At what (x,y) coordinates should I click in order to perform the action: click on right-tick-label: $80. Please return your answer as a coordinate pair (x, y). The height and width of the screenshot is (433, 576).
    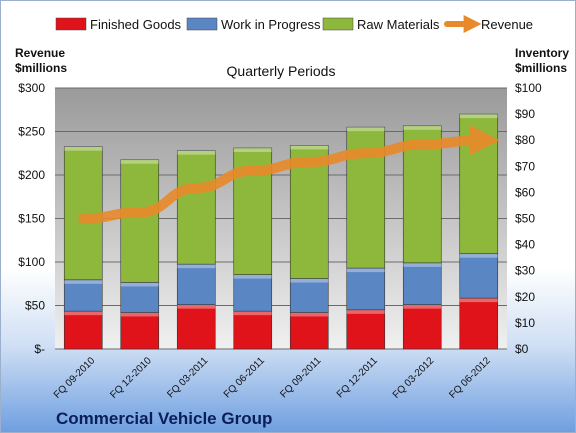
    Looking at the image, I should click on (525, 140).